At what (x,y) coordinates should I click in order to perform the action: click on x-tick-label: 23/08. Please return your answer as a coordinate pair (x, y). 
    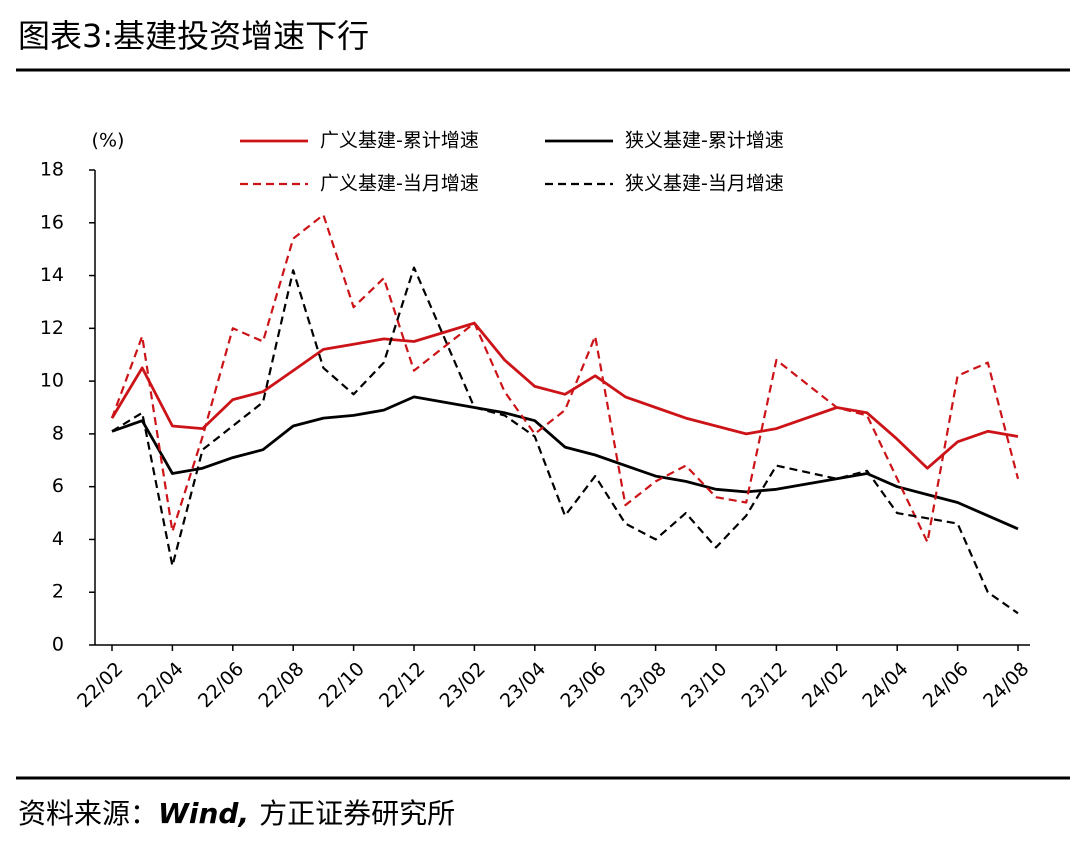
    Looking at the image, I should click on (644, 685).